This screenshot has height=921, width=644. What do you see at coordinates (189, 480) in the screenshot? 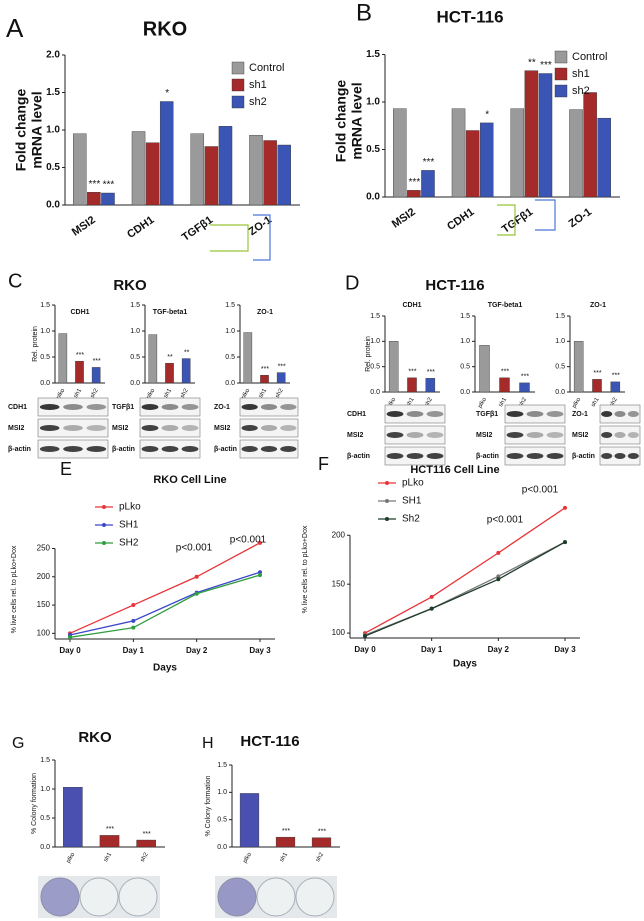
I see `chart-title: RKO Cell Line` at bounding box center [189, 480].